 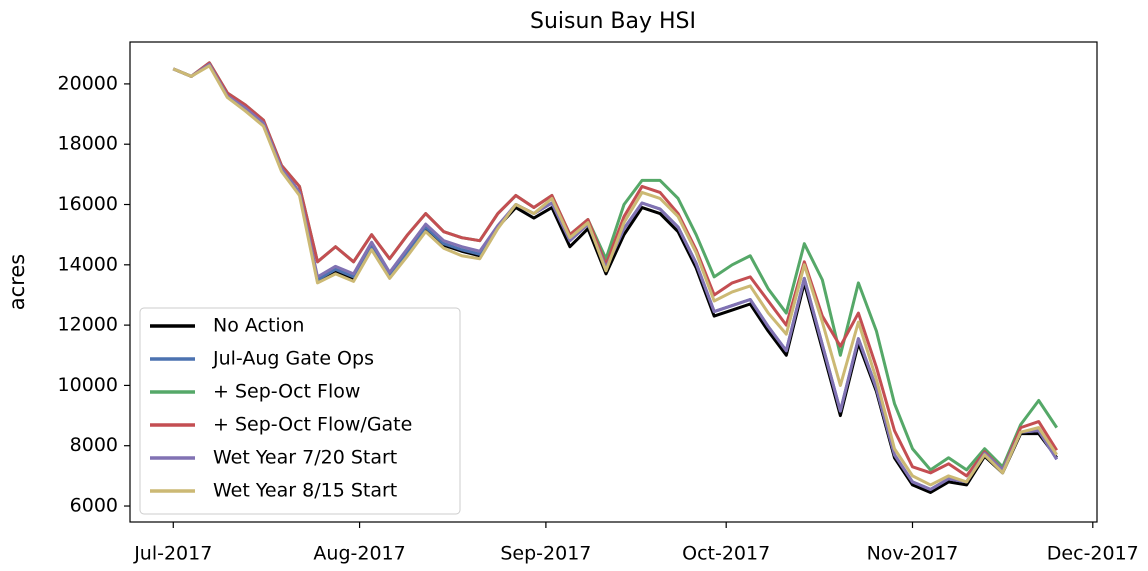 What do you see at coordinates (613, 21) in the screenshot?
I see `chart-title: Suisun Bay HSI` at bounding box center [613, 21].